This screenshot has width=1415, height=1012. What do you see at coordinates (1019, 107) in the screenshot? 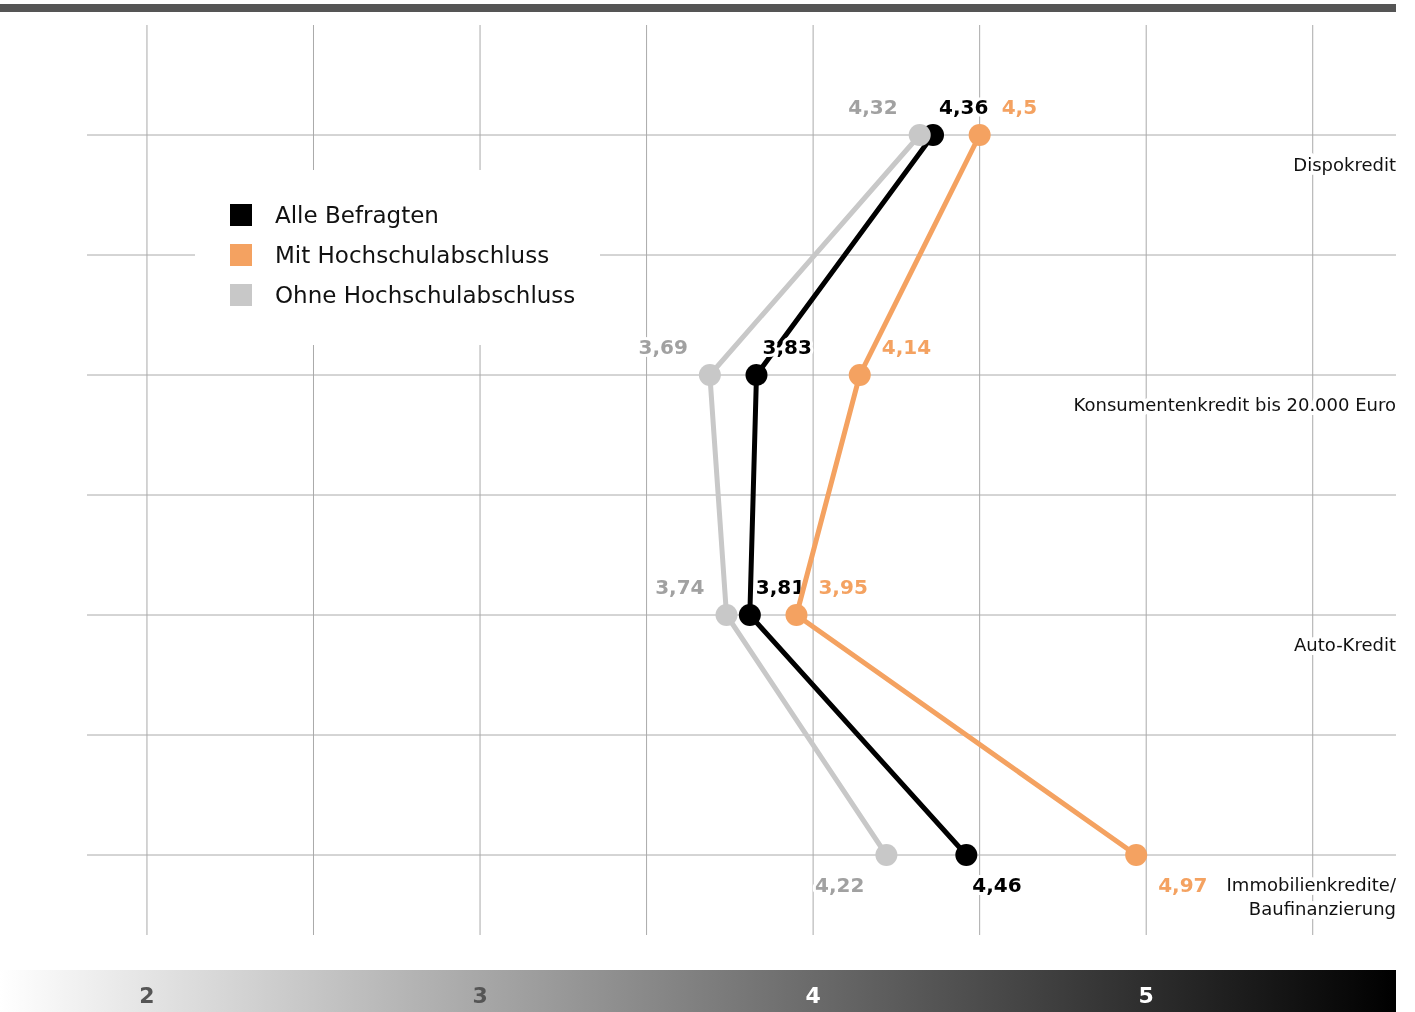
I see `data-label: 4,5` at bounding box center [1019, 107].